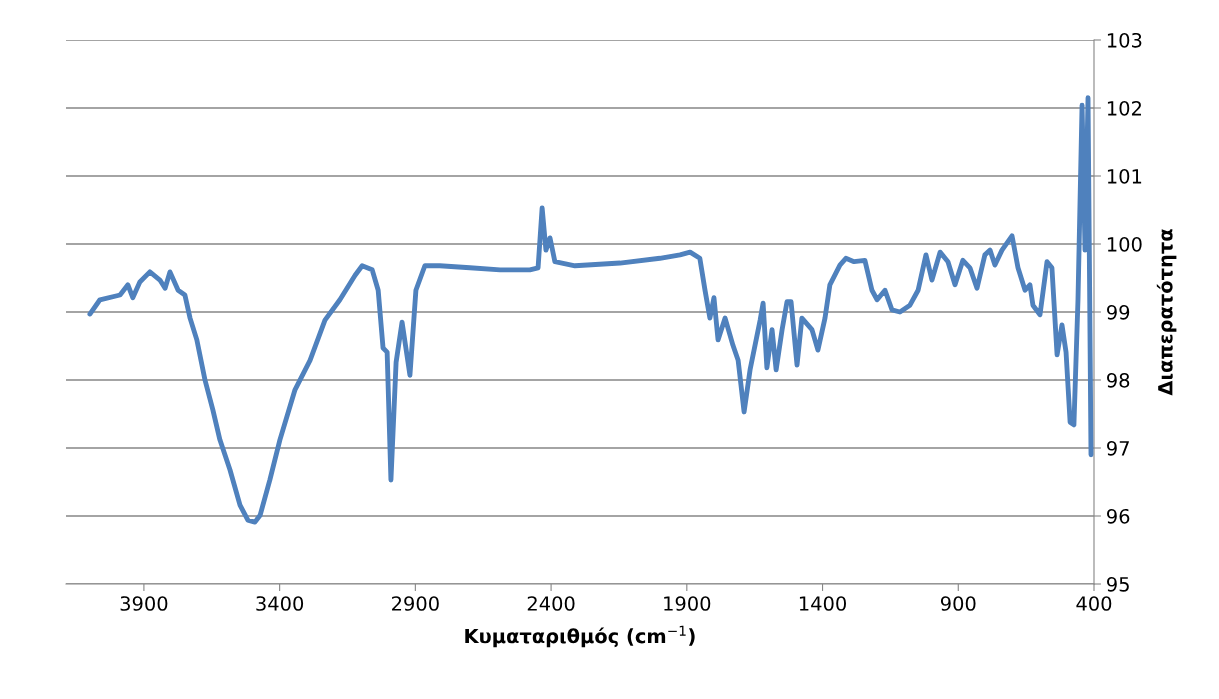 The image size is (1219, 699). What do you see at coordinates (1124, 108) in the screenshot?
I see `y-tick-label: 102` at bounding box center [1124, 108].